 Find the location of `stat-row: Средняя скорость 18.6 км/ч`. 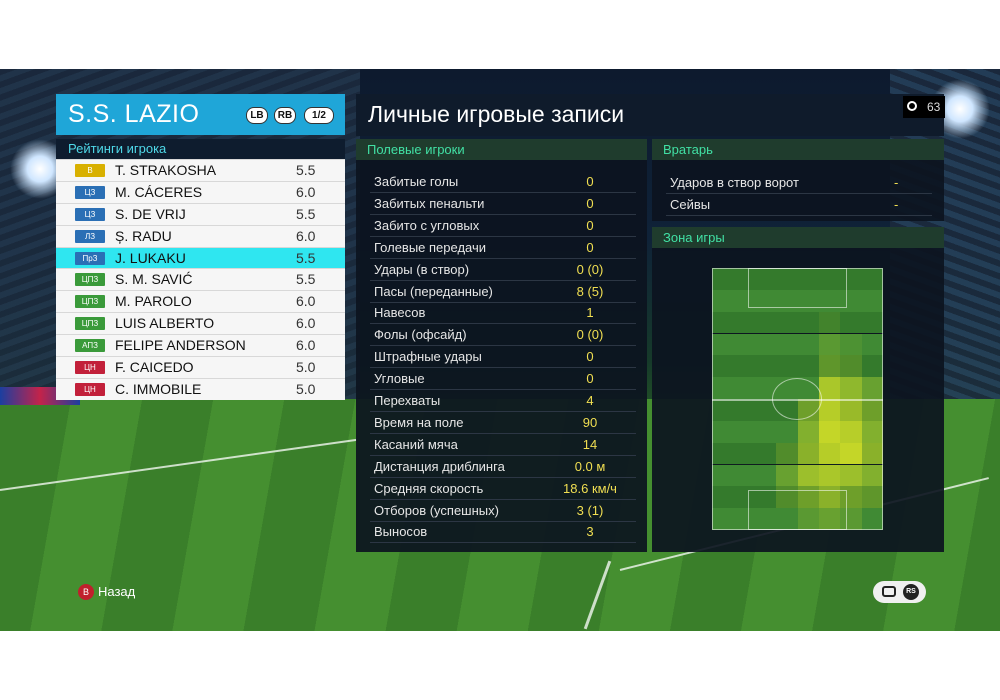

stat-row: Средняя скорость 18.6 км/ч is located at coordinates (503, 489).